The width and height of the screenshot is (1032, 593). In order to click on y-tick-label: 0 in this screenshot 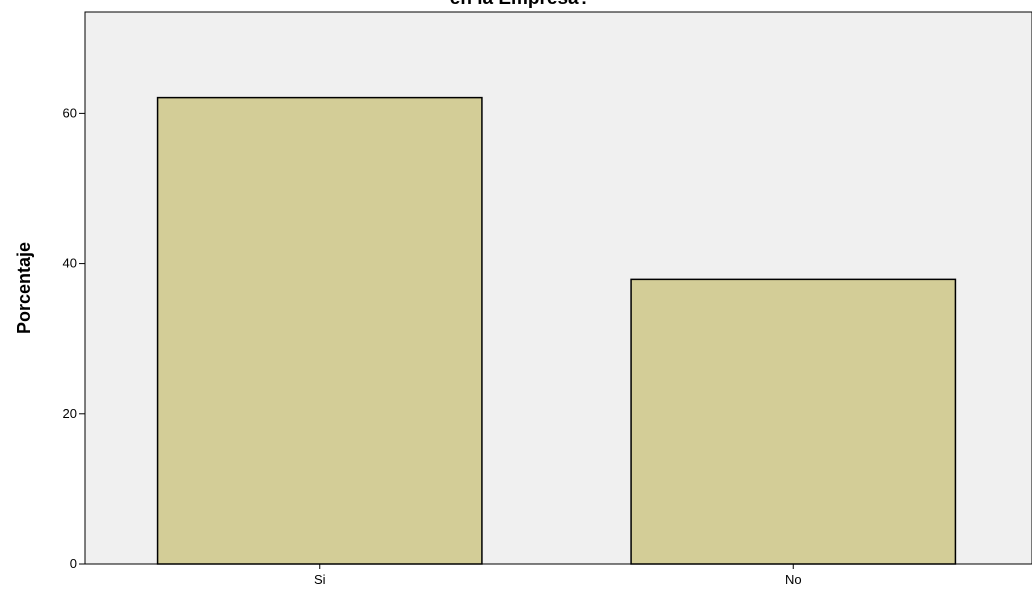, I will do `click(73, 563)`.